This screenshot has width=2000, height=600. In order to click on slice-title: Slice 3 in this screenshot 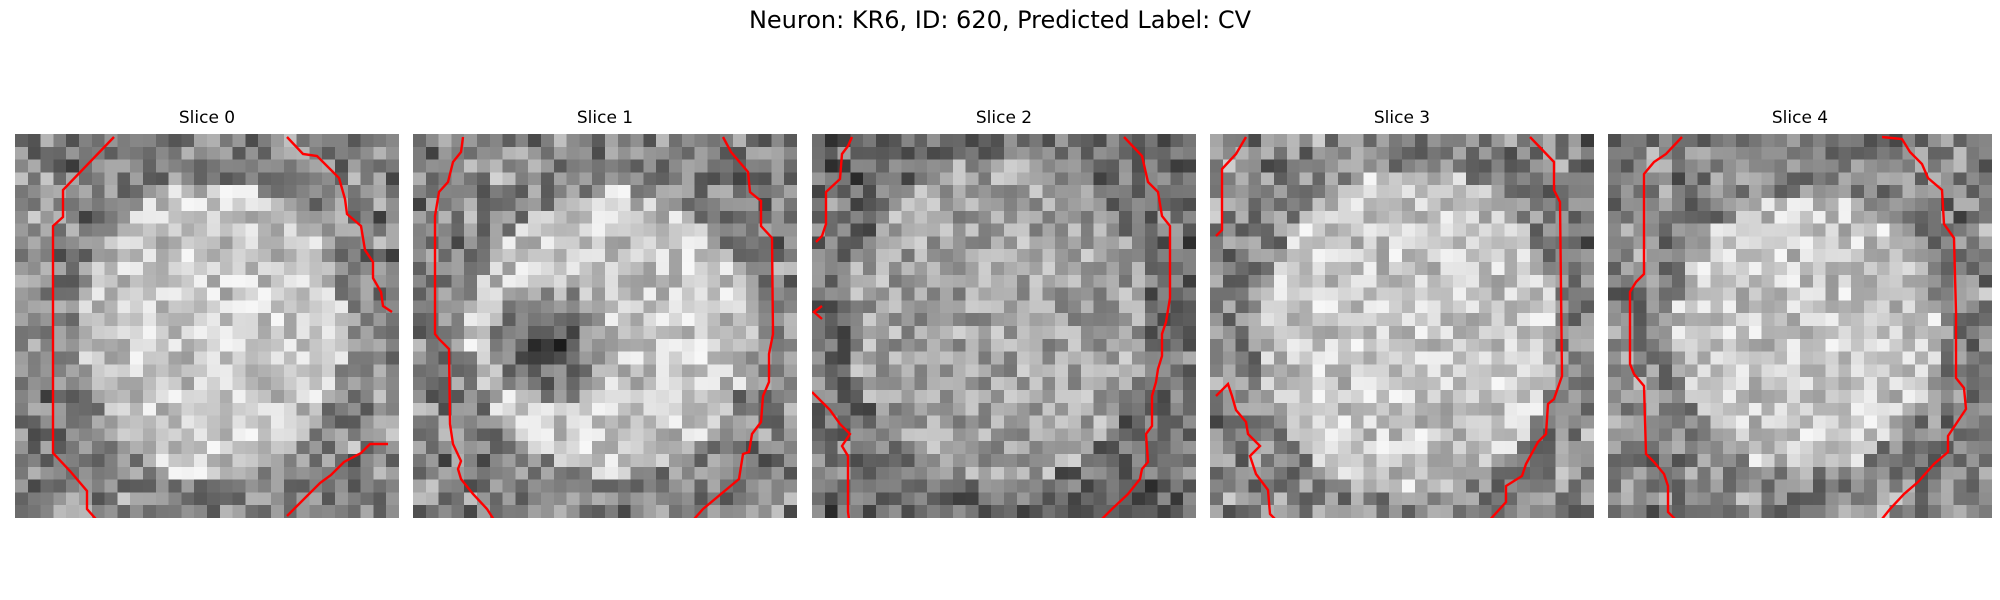, I will do `click(1402, 118)`.